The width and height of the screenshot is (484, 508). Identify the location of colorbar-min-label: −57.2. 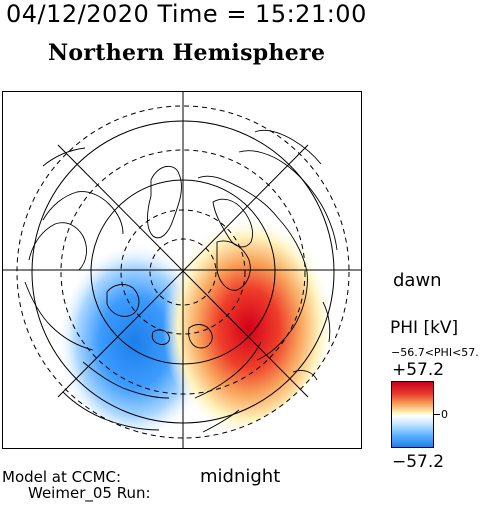
(418, 462).